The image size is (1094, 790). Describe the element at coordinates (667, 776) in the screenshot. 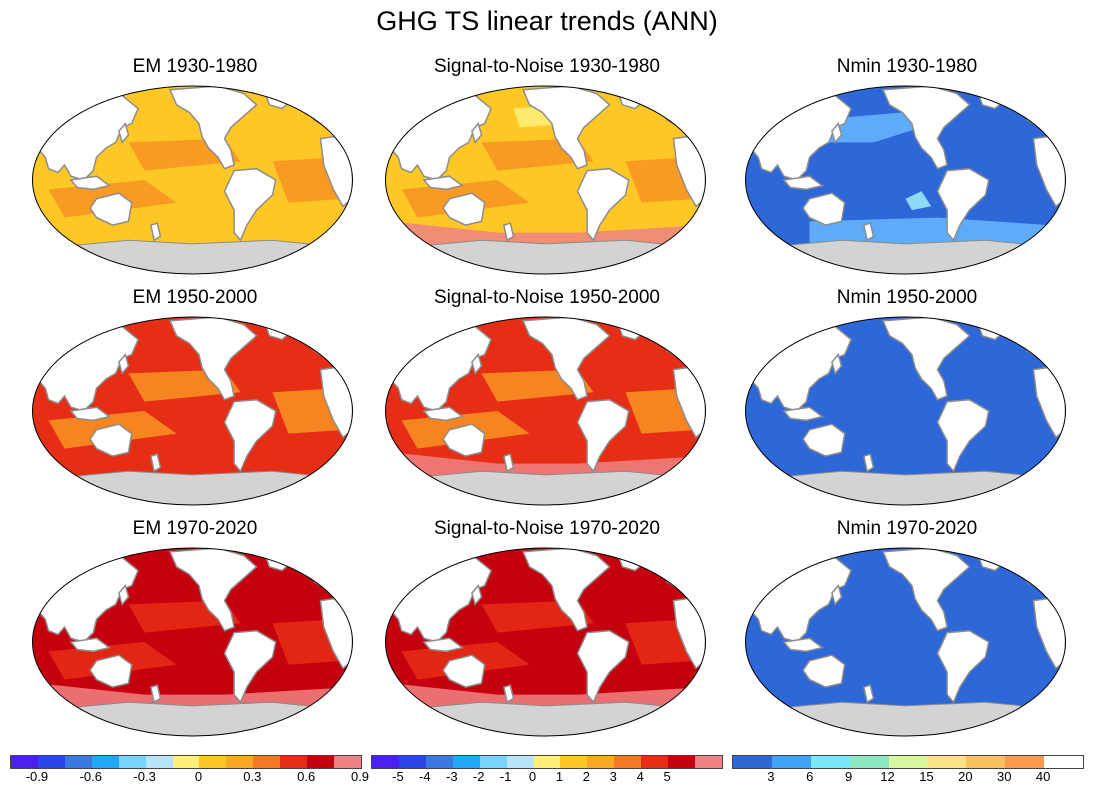

I see `colorbar-tick-label: 5` at that location.